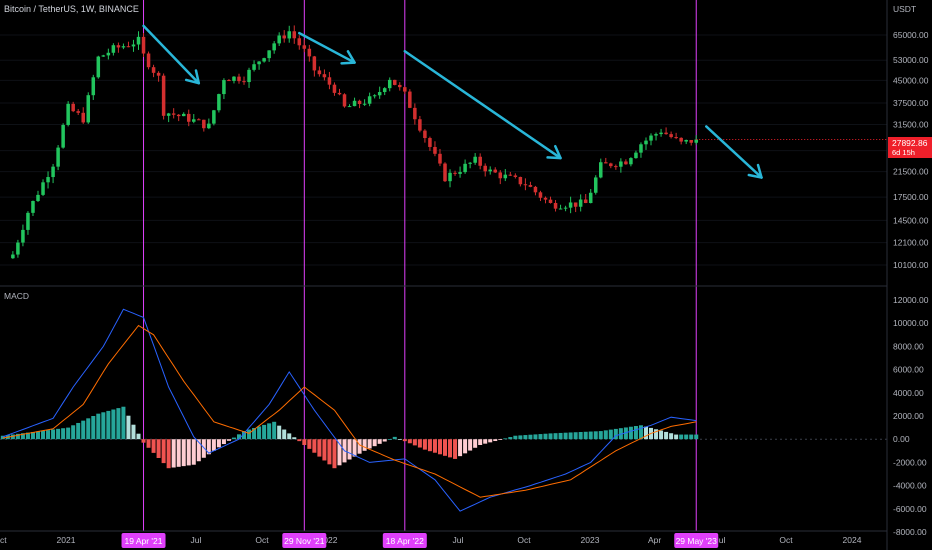 The height and width of the screenshot is (550, 932). Describe the element at coordinates (554, 152) in the screenshot. I see `trend-arrow-head` at that location.